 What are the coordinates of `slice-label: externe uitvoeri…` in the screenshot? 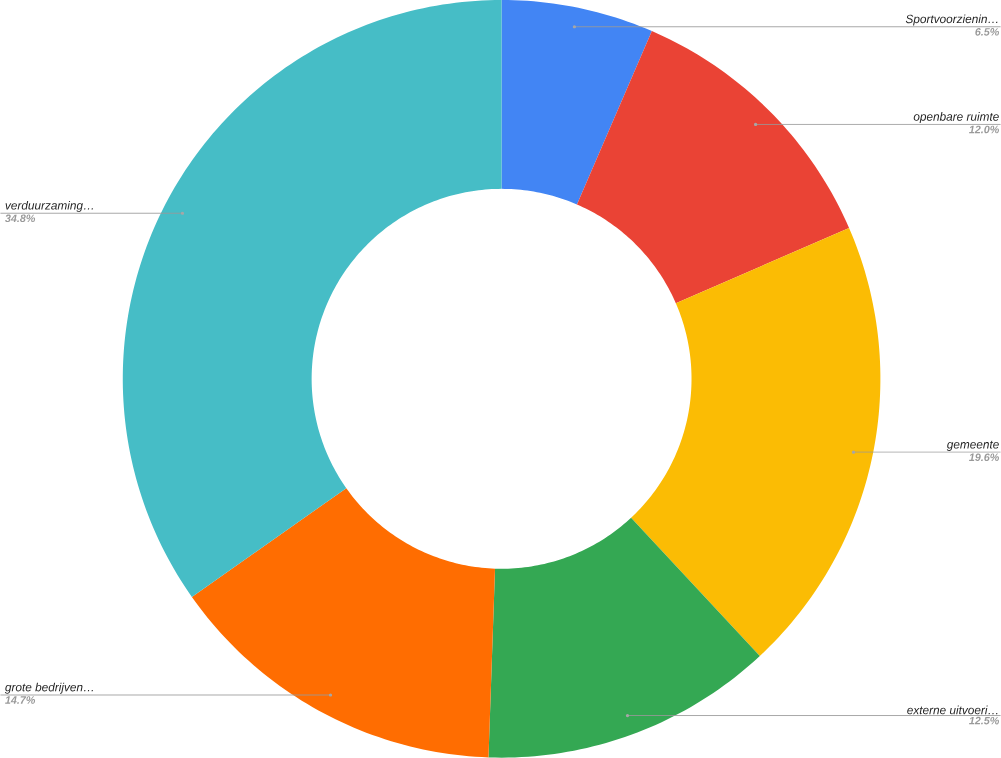 It's located at (952, 710).